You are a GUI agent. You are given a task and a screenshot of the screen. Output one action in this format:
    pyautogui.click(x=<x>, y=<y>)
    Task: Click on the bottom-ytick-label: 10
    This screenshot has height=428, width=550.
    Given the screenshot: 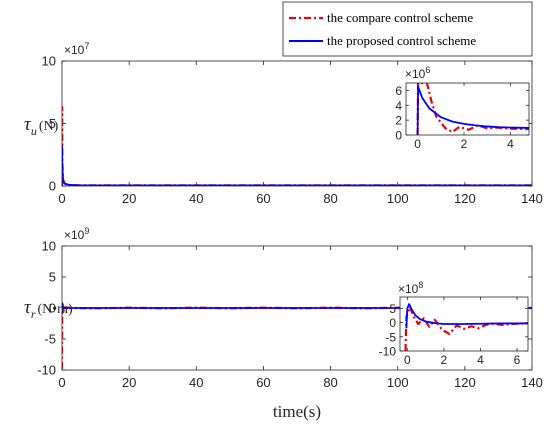 What is the action you would take?
    pyautogui.click(x=49, y=246)
    